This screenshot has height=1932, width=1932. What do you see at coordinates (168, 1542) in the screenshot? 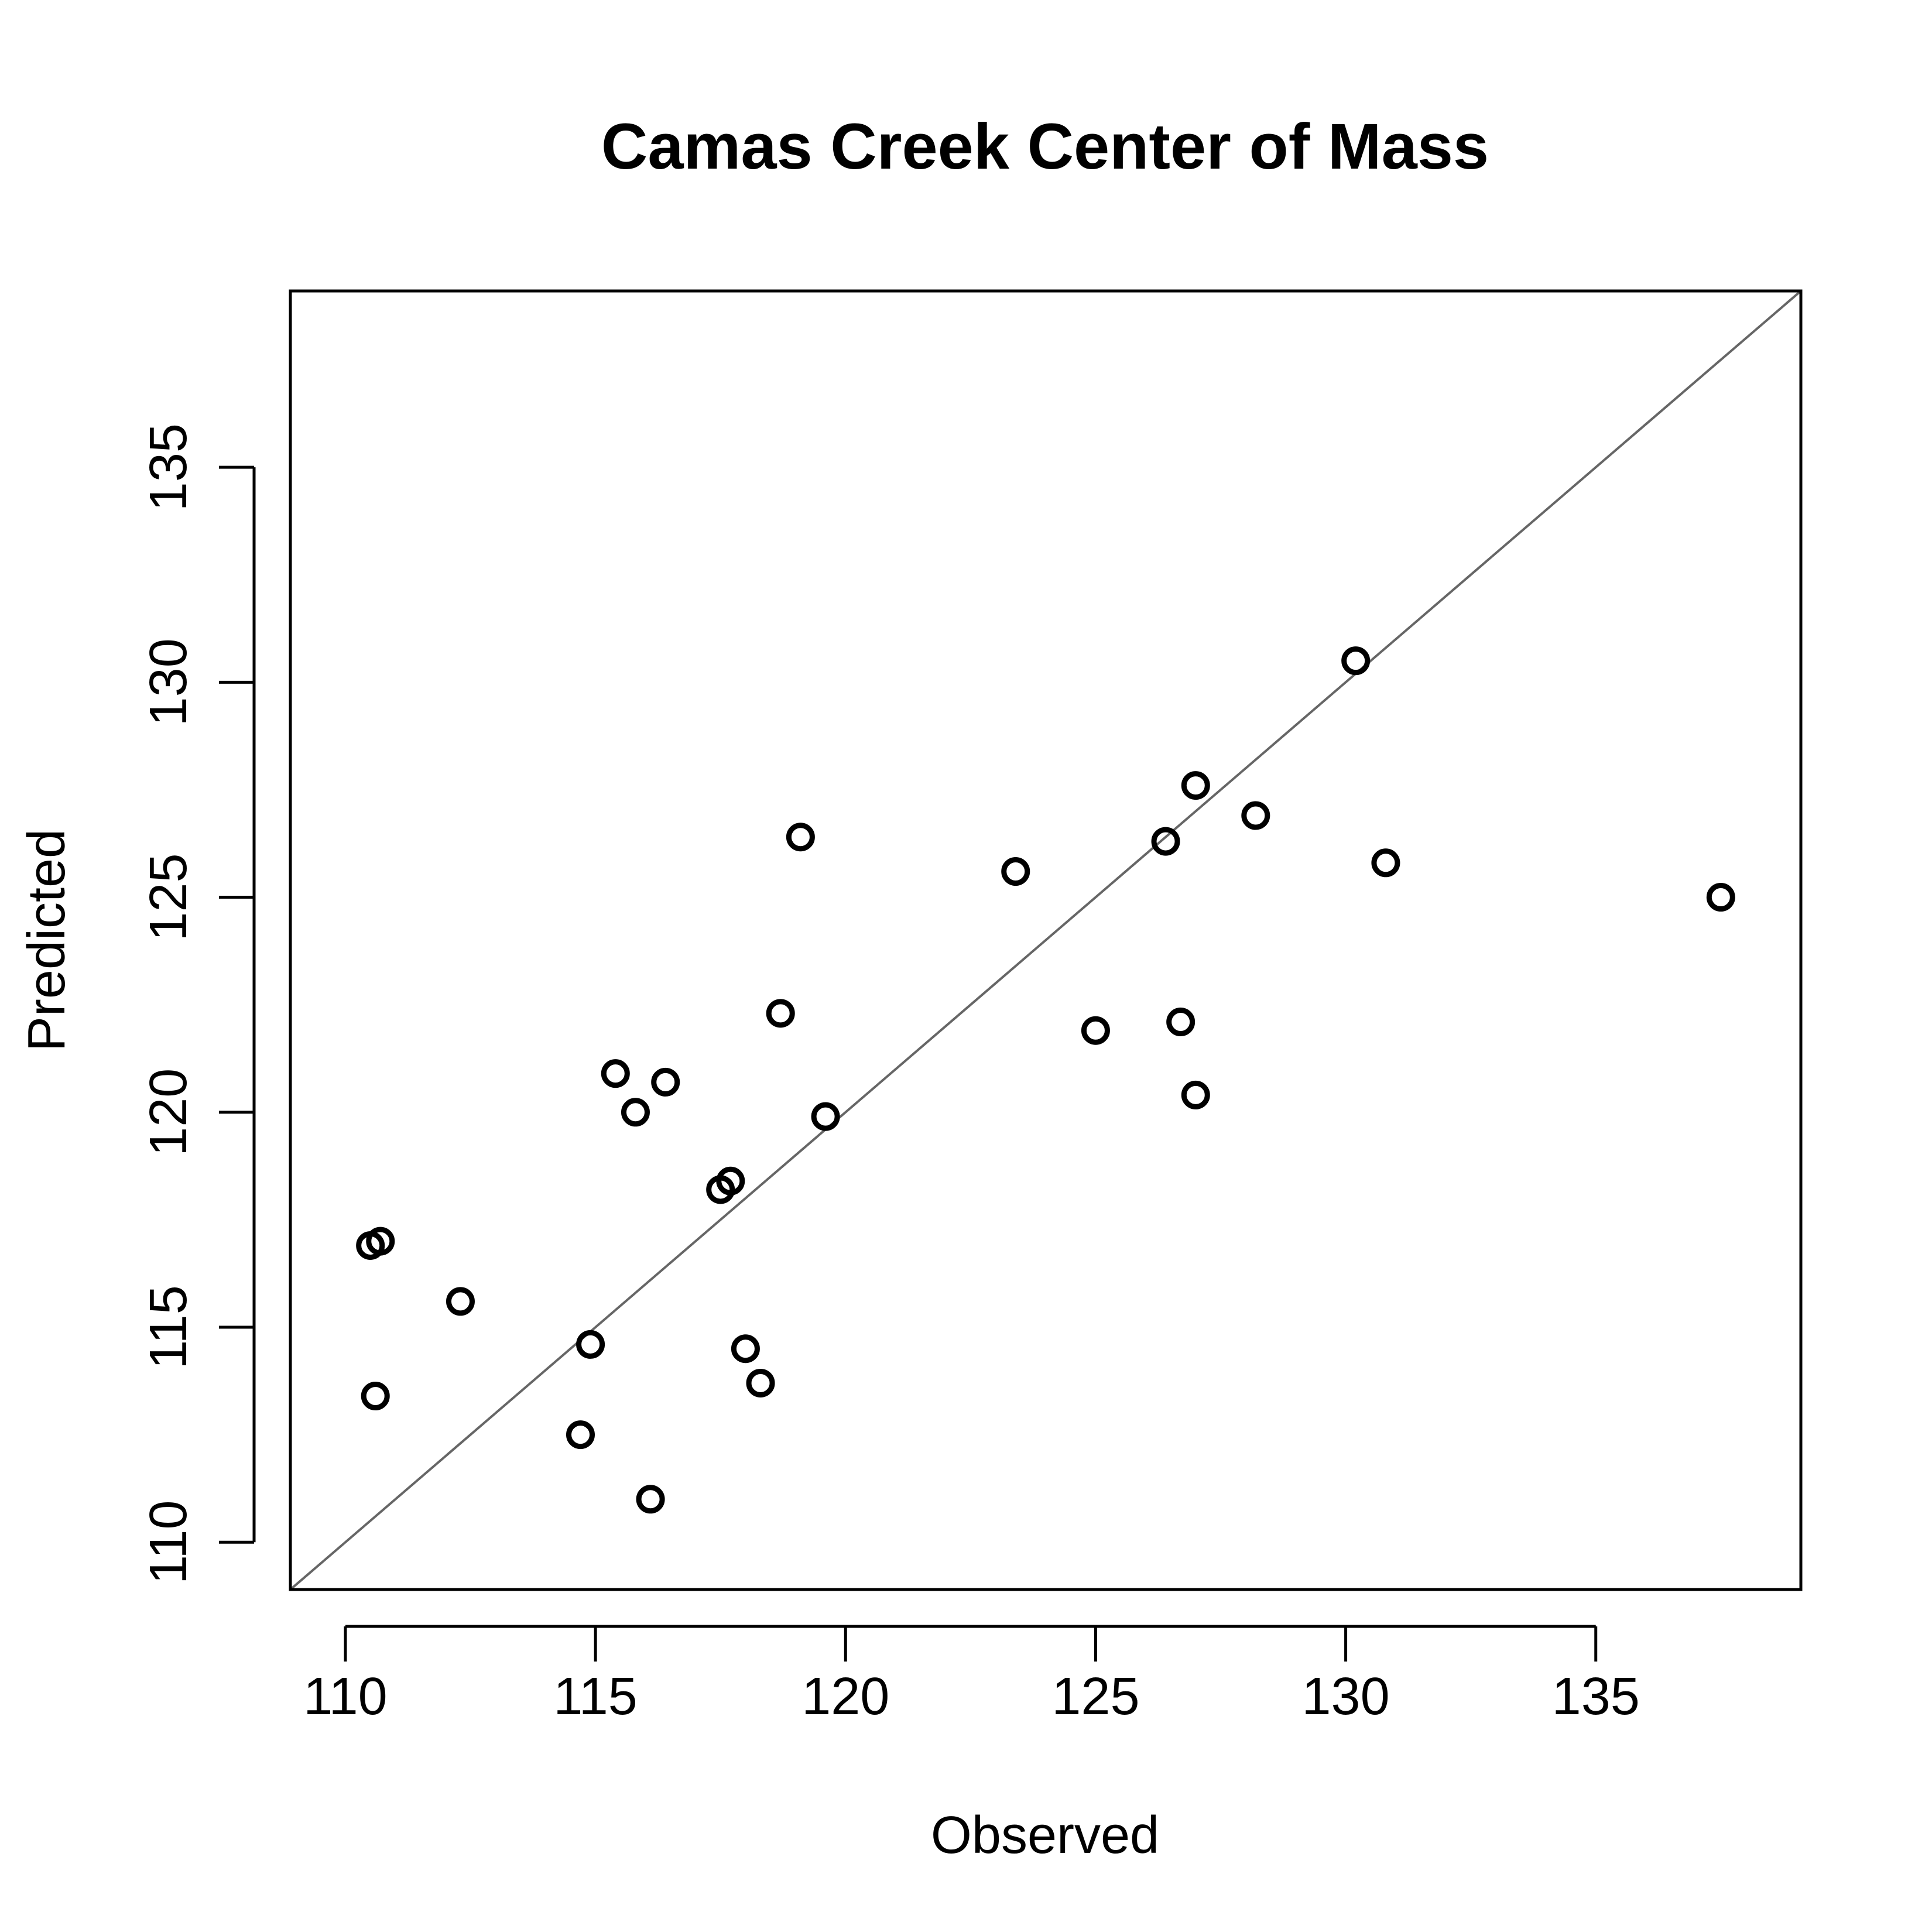
I see `y-tick-label: 110` at bounding box center [168, 1542].